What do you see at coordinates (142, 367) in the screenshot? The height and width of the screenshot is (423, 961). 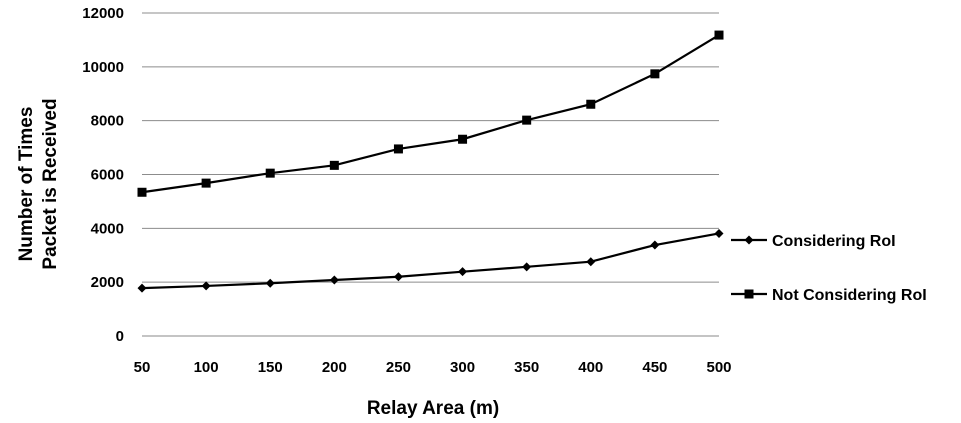 I see `x-tick-label-50: 50` at bounding box center [142, 367].